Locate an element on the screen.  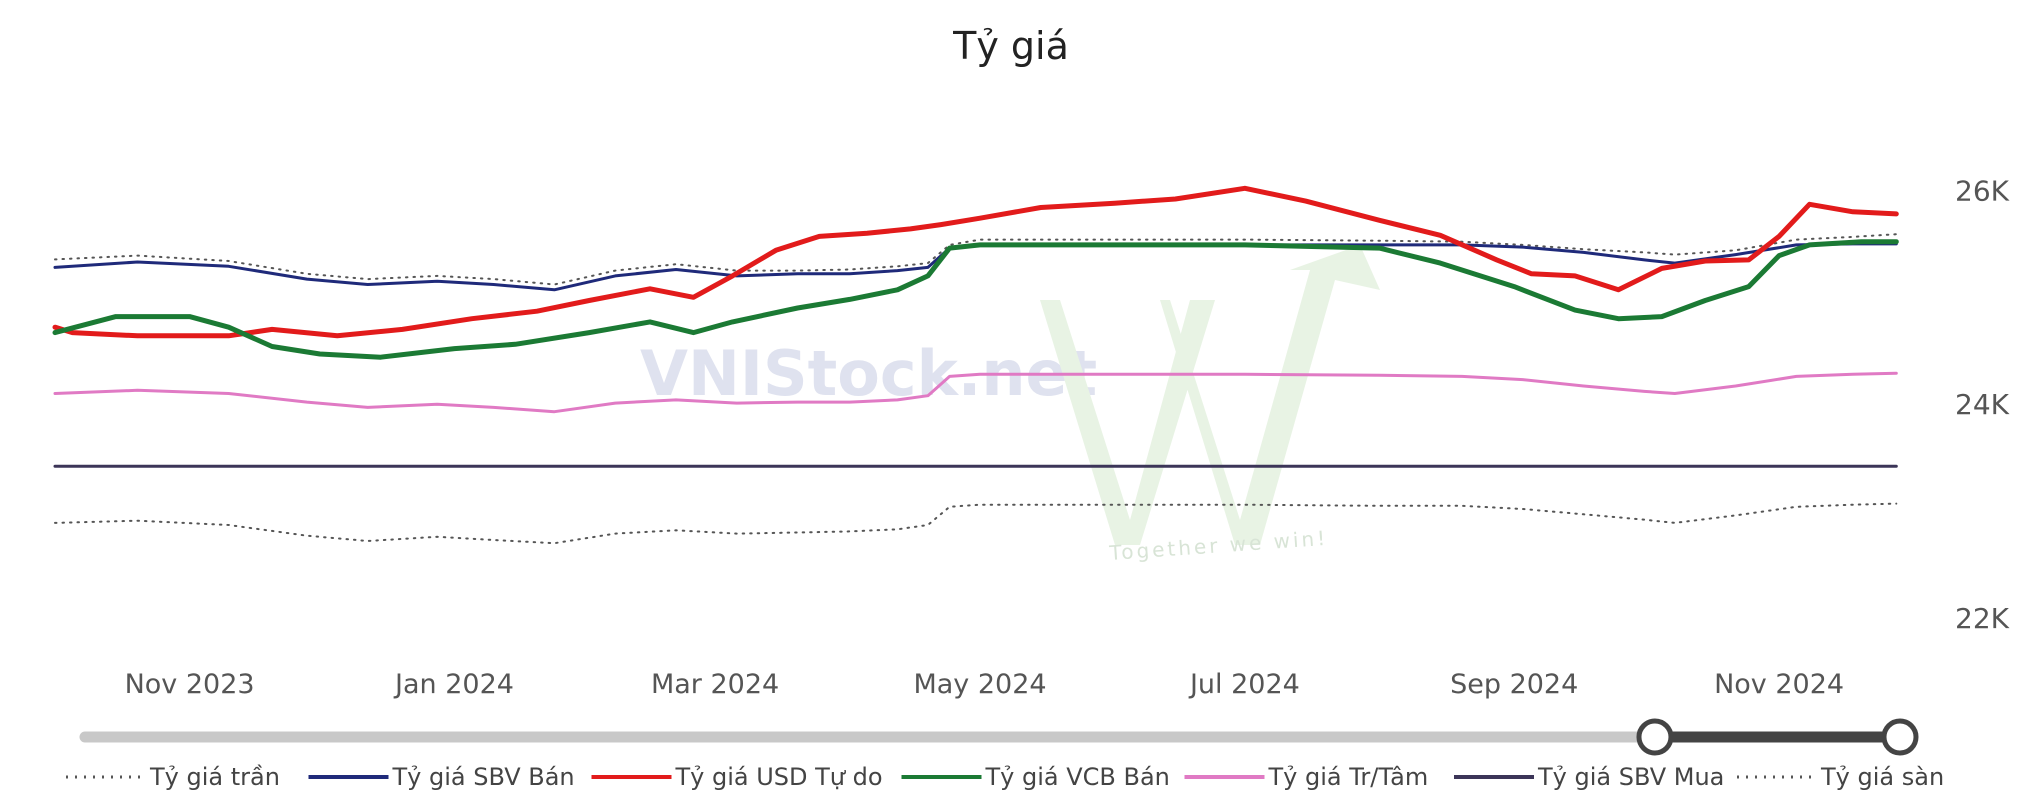
watermark-logo-shape is located at coordinates (1127, 422).